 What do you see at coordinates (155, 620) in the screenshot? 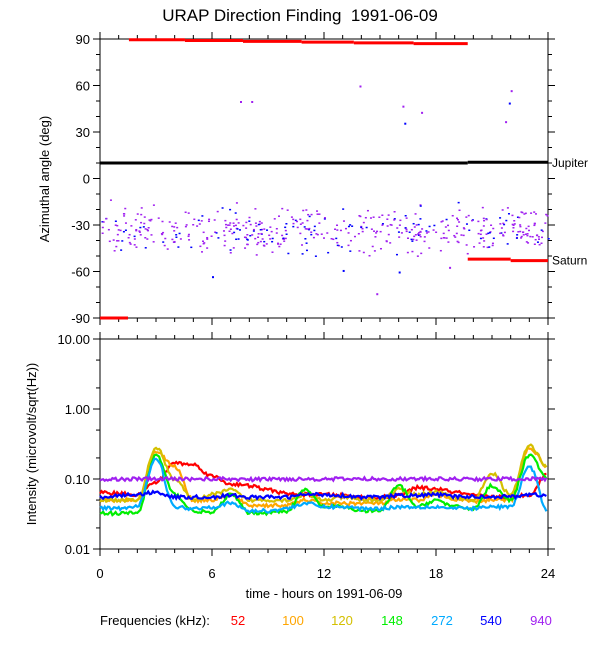
I see `legend-title: Frequencies (kHz):` at bounding box center [155, 620].